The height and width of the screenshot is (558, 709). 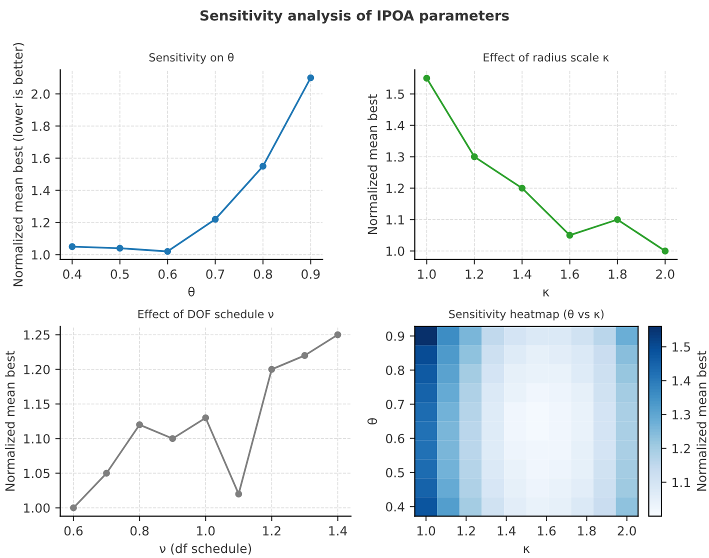 I want to click on color-bar-label: 1.4, so click(x=681, y=381).